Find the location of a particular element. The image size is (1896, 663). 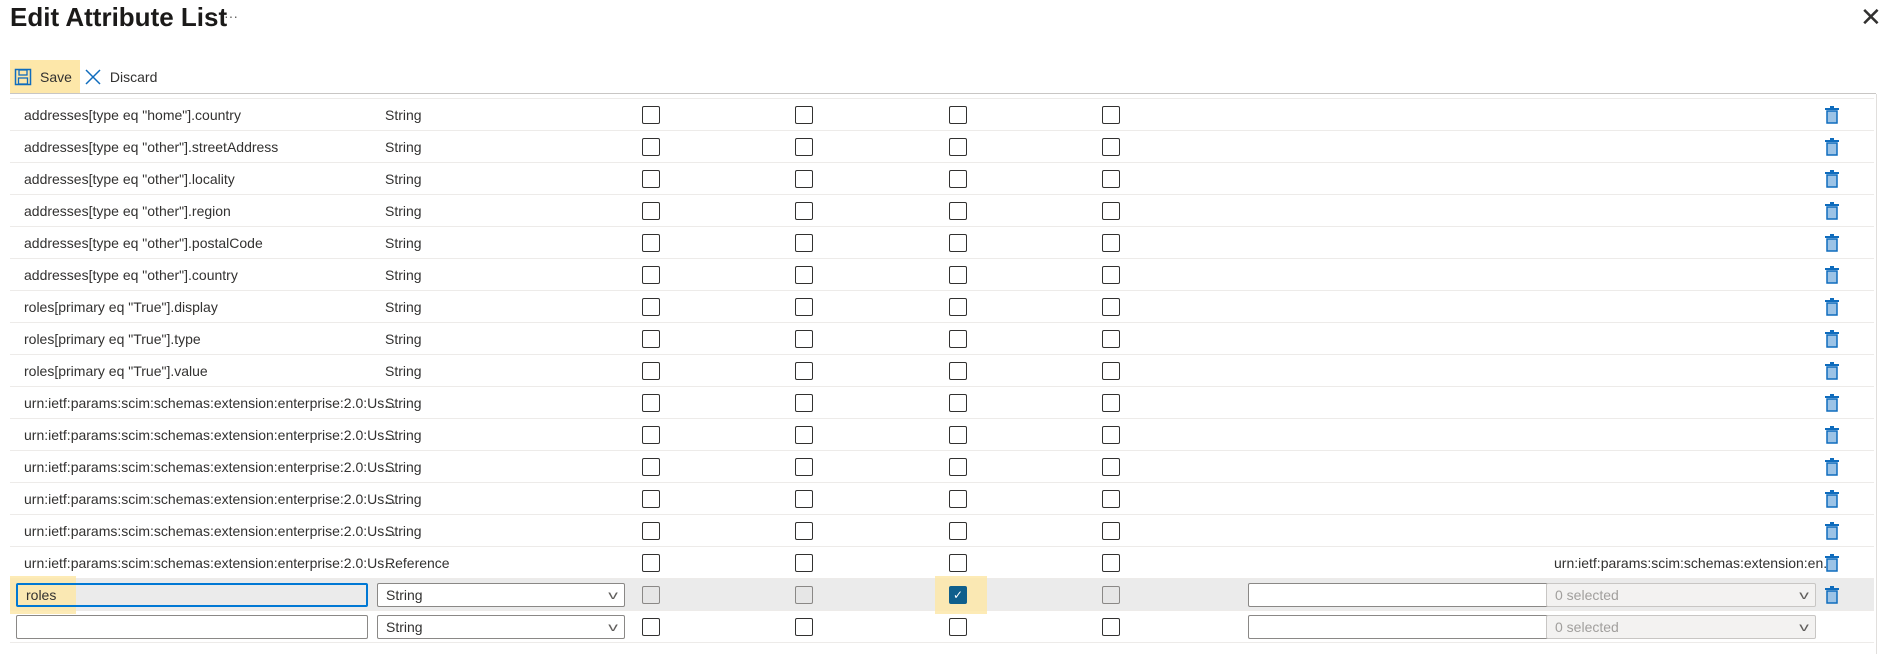

checkbox-col-3: ✓ is located at coordinates (958, 595).